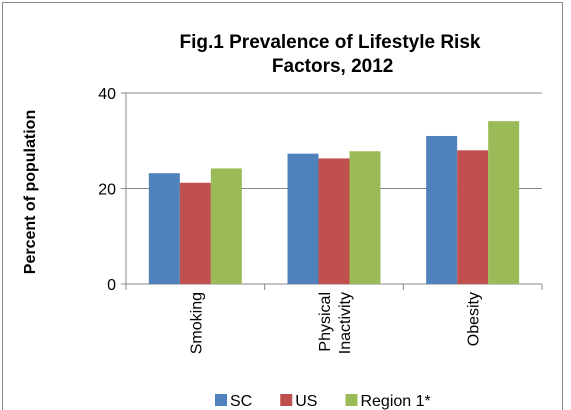 The width and height of the screenshot is (571, 410). Describe the element at coordinates (107, 190) in the screenshot. I see `y-tick-label: 20` at that location.